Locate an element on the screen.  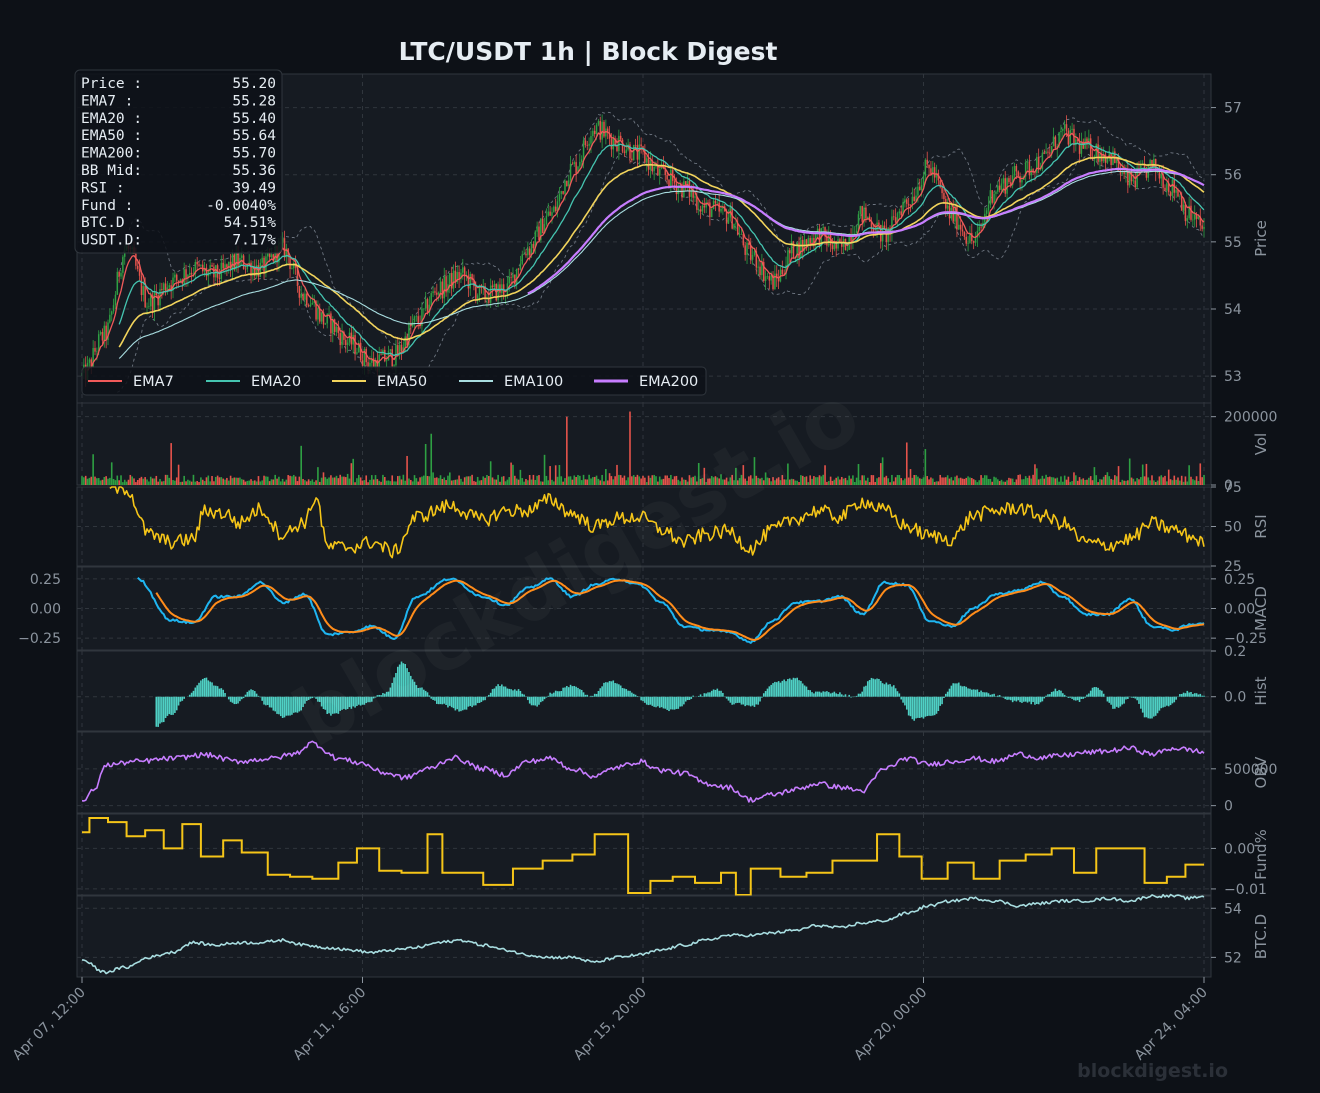
y-tick-label: 0.0 is located at coordinates (1235, 698).